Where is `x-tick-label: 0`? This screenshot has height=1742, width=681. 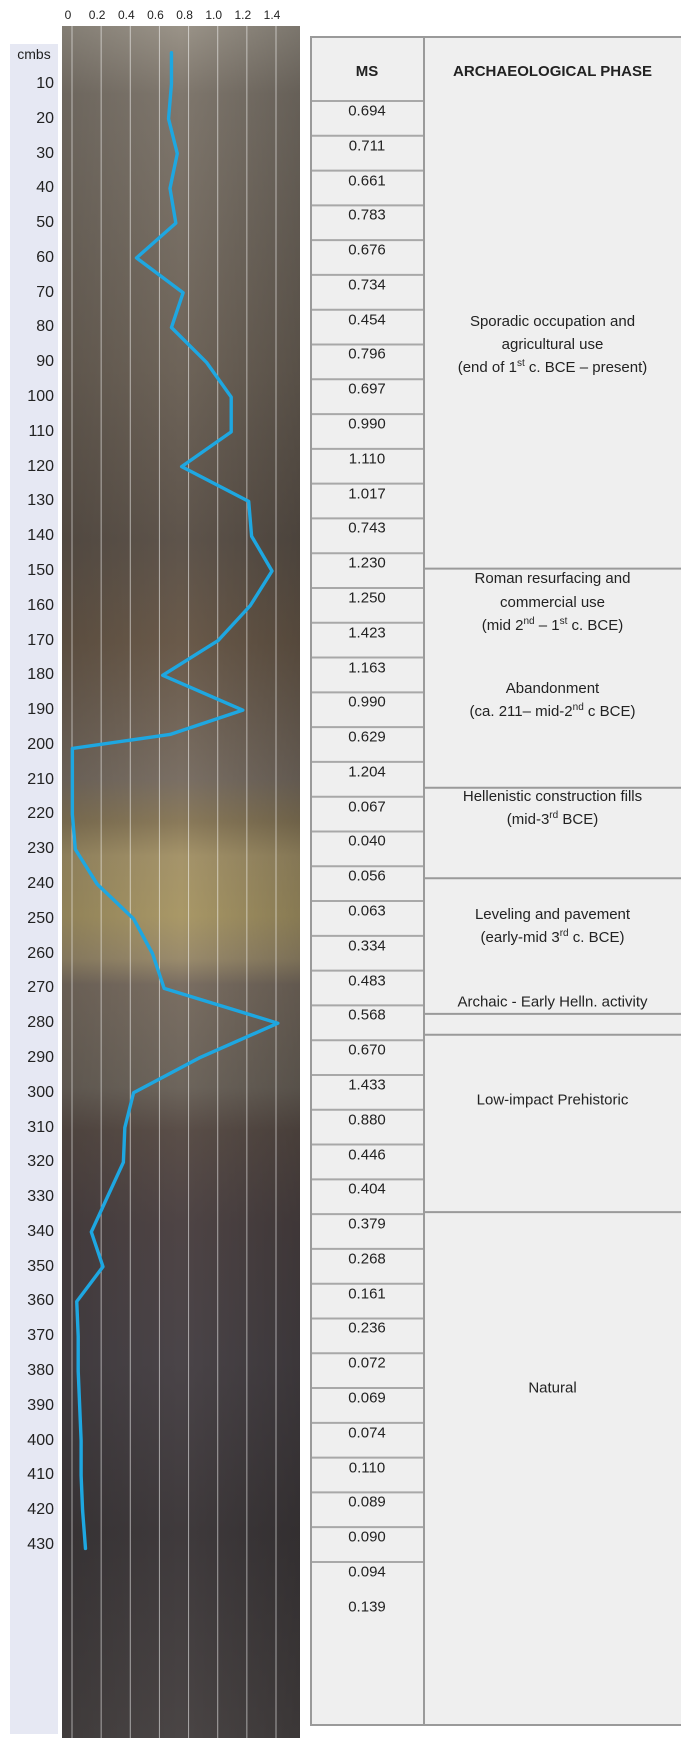
x-tick-label: 0 is located at coordinates (68, 15).